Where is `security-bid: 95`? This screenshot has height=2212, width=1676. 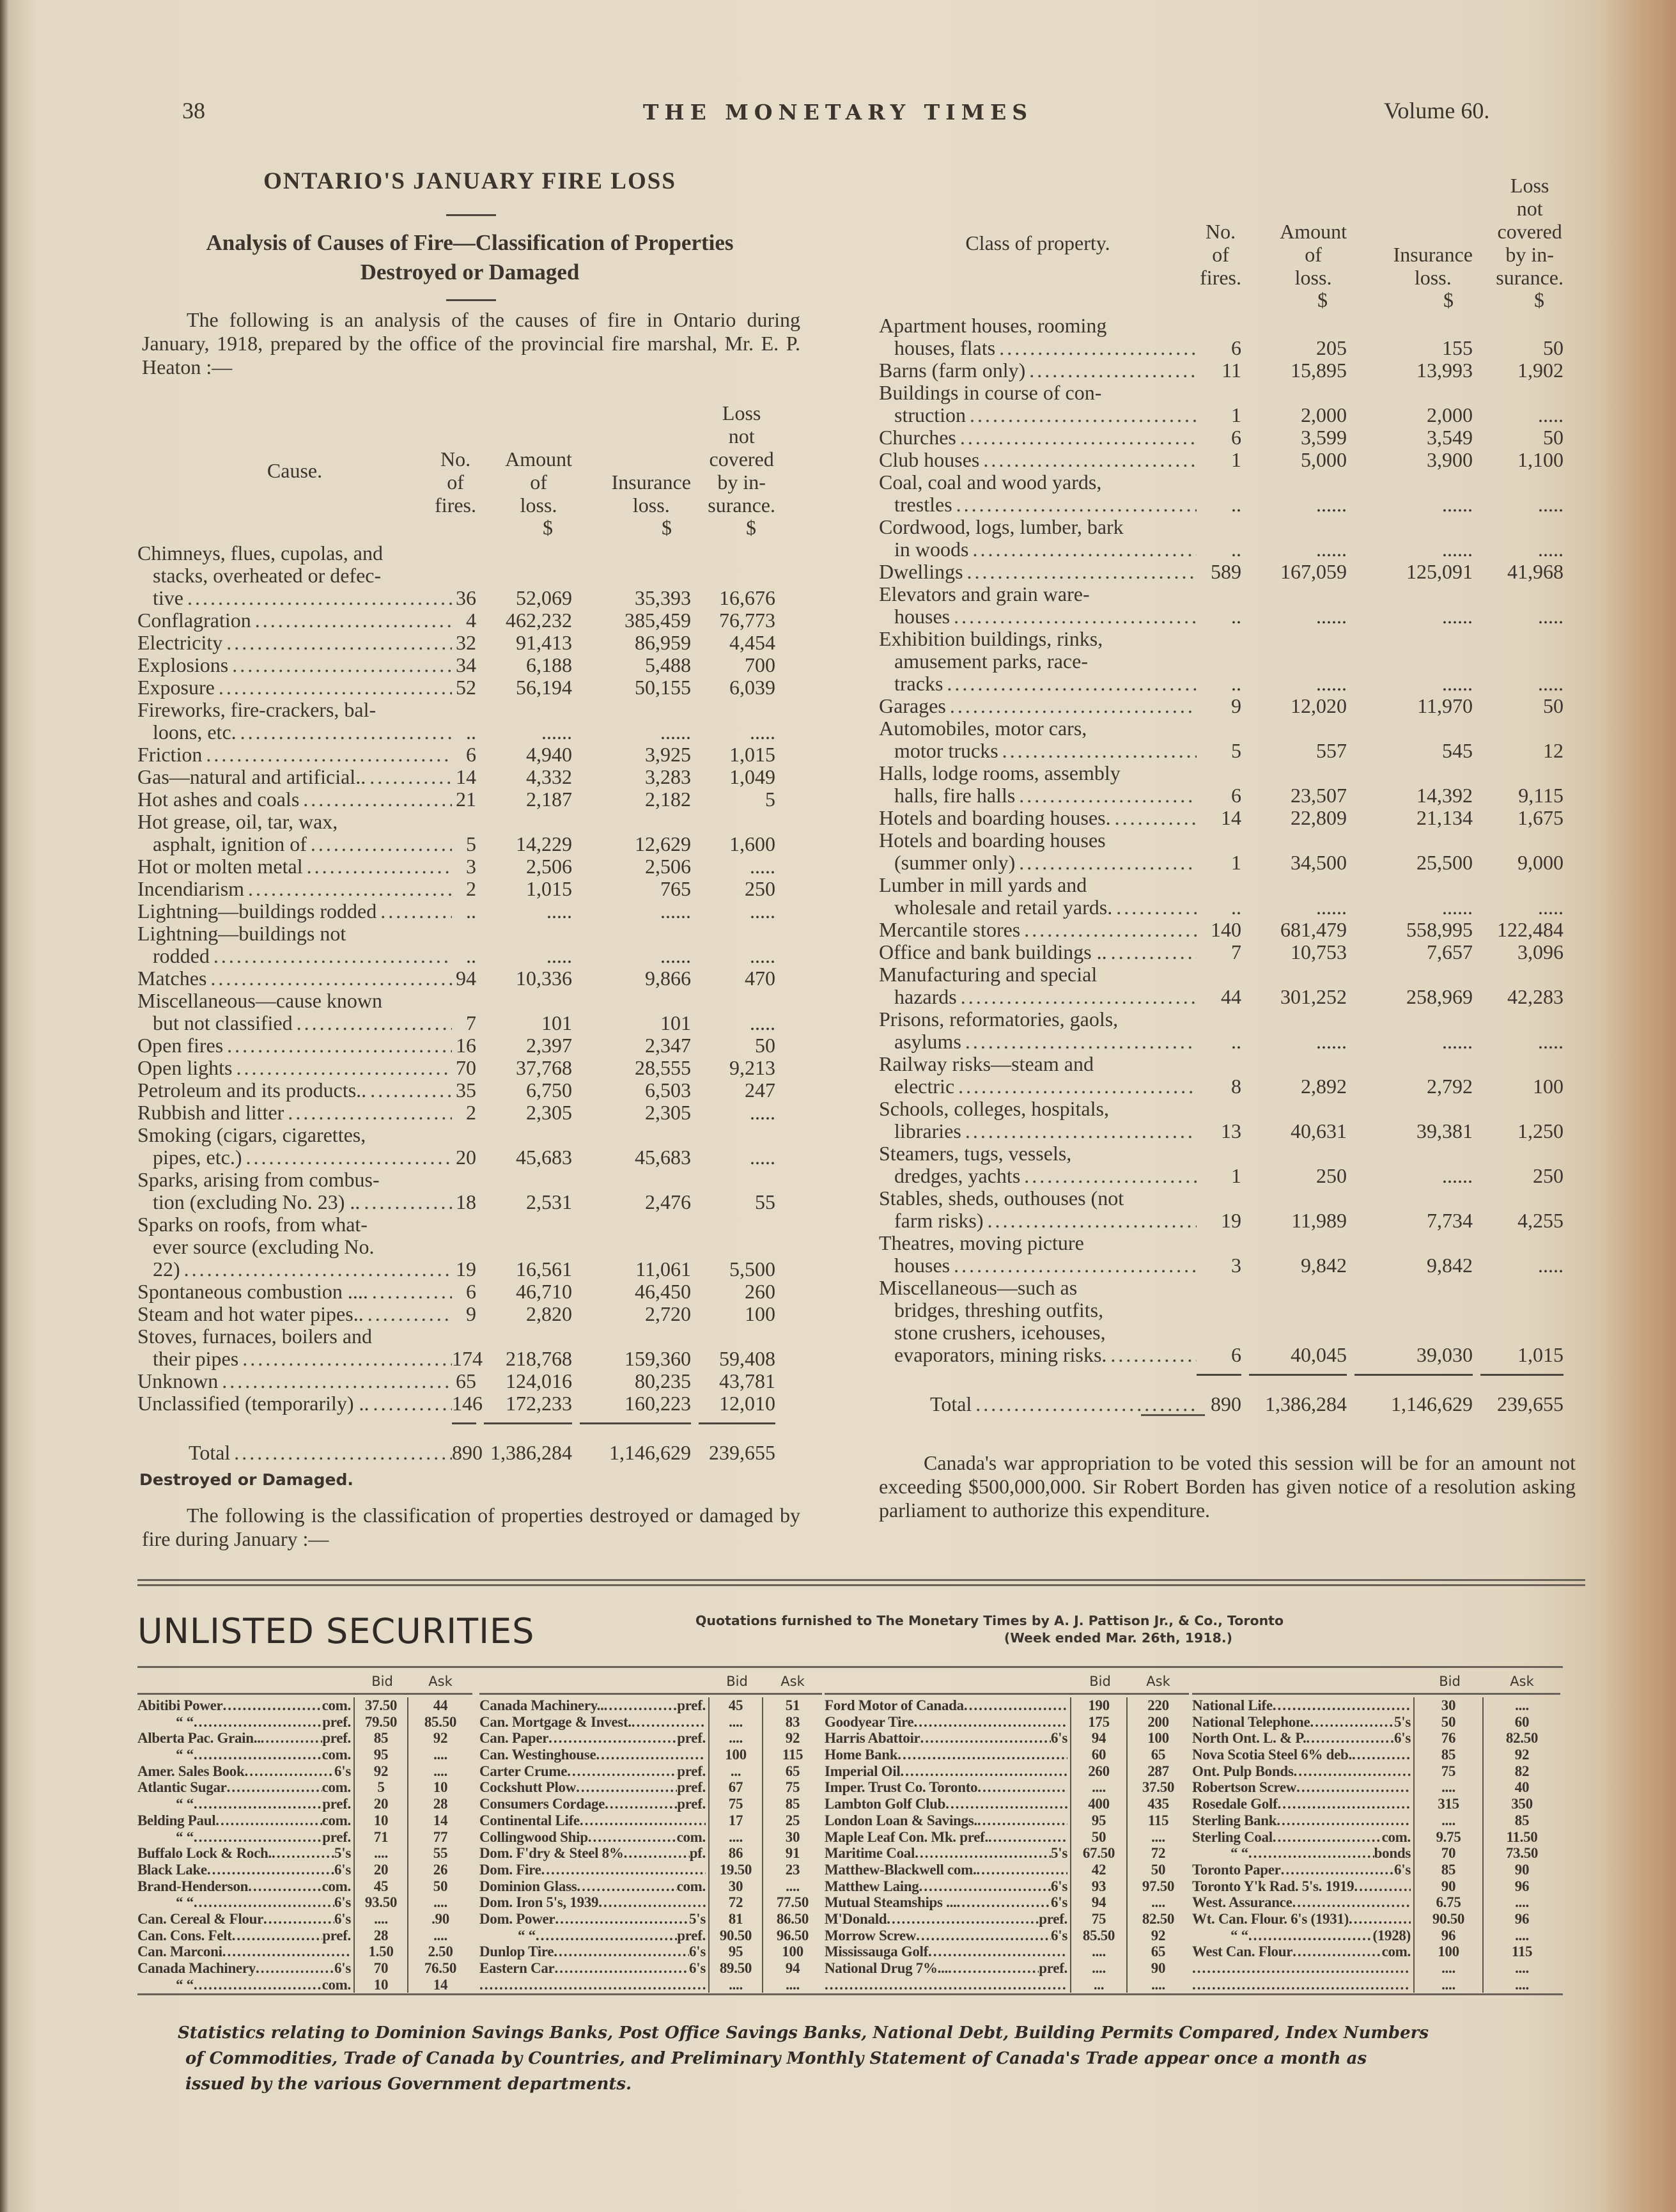
security-bid: 95 is located at coordinates (380, 1755).